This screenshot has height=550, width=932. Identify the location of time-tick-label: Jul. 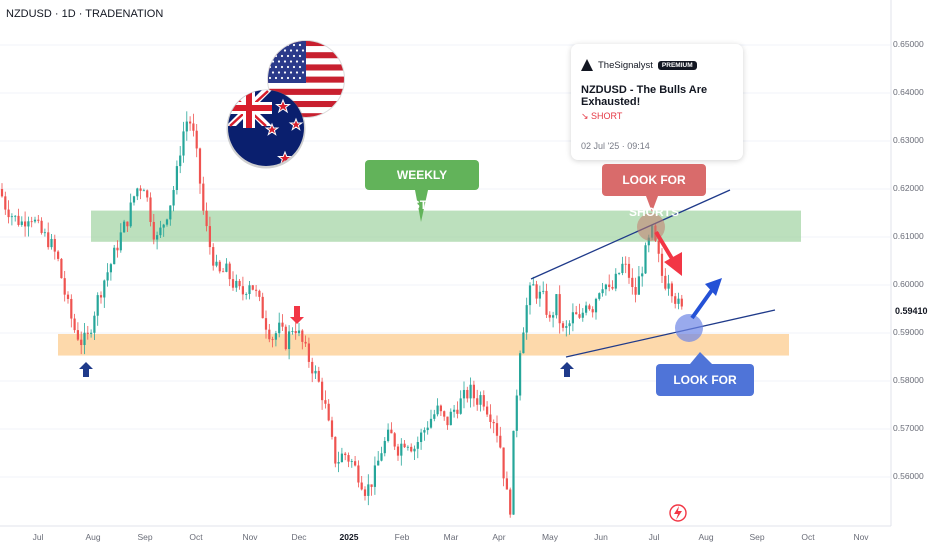
(654, 537).